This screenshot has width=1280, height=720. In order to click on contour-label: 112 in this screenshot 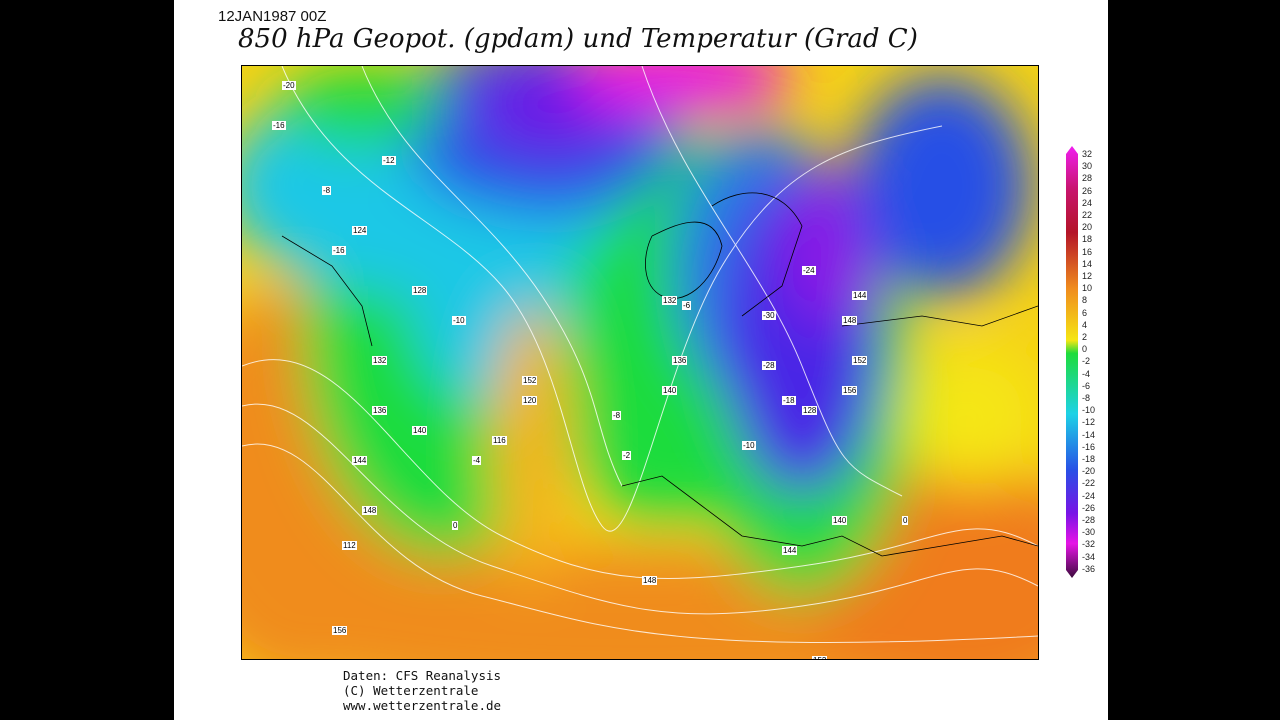, I will do `click(349, 545)`.